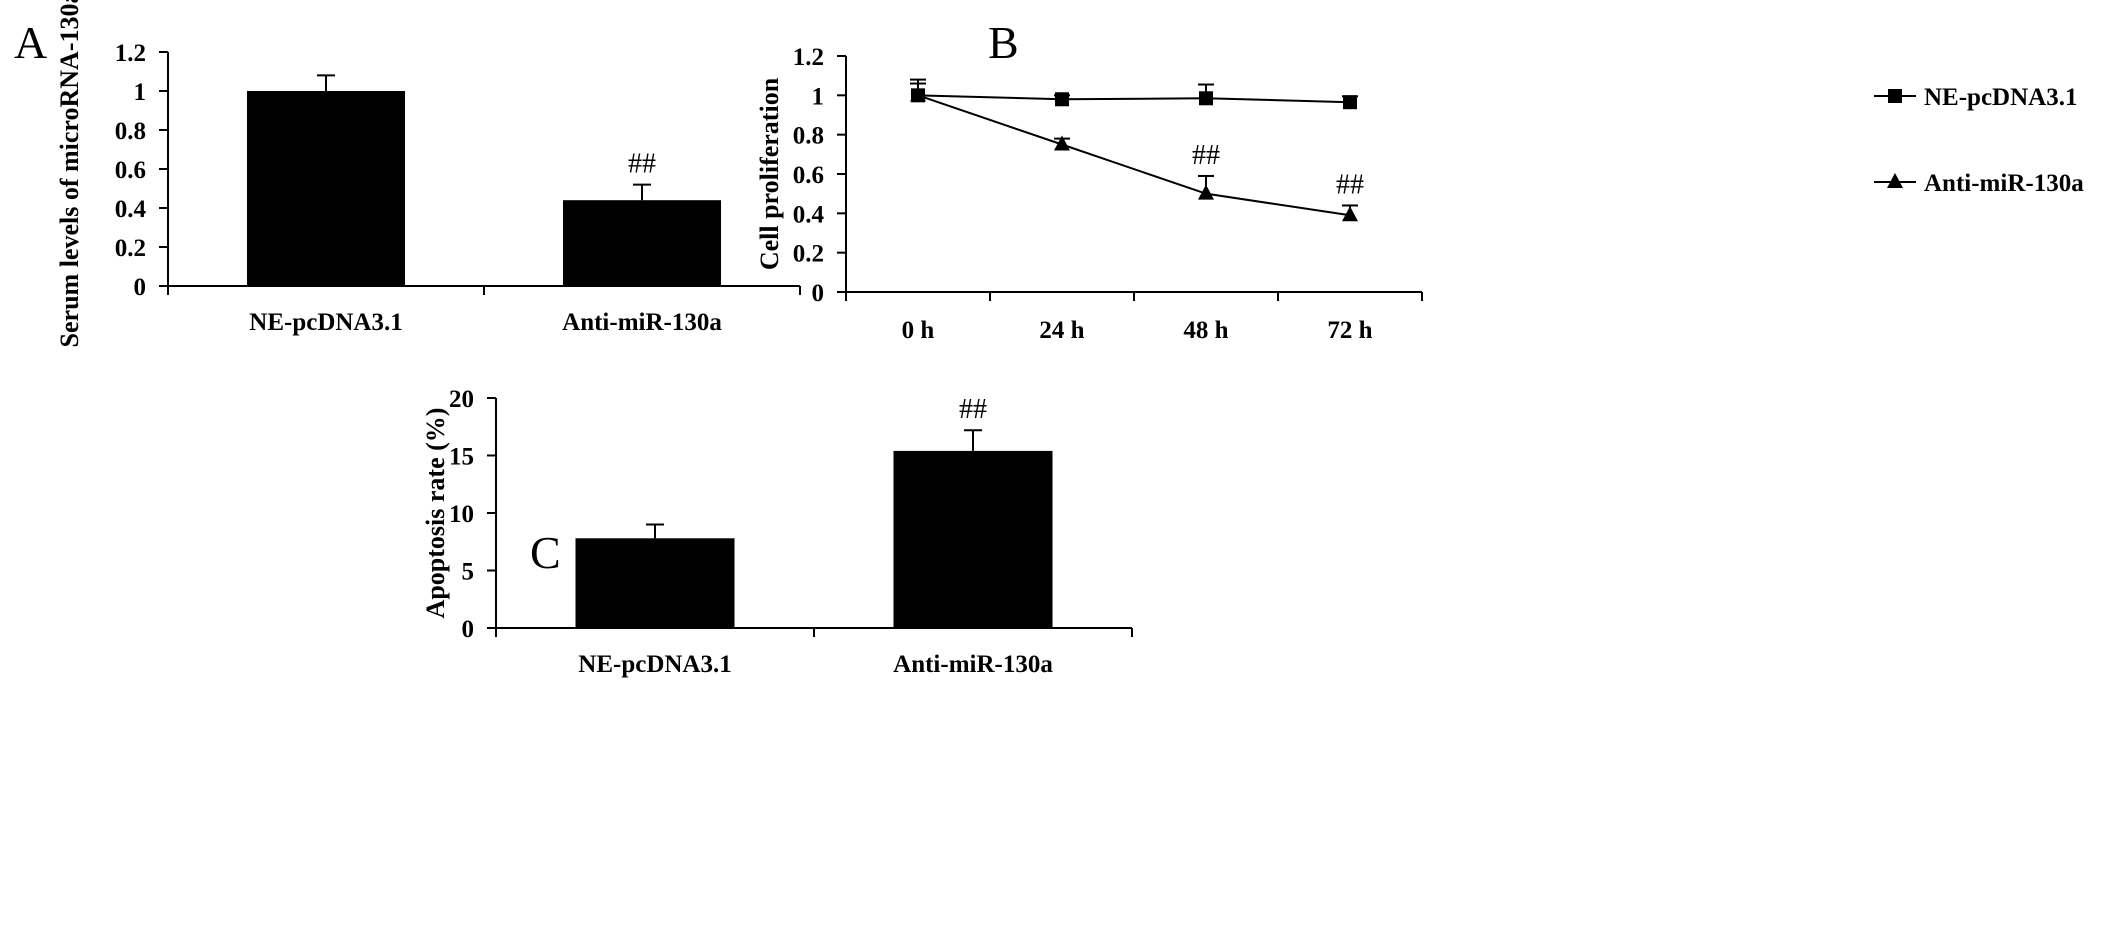  I want to click on y-axis-title: Cell proliferation, so click(769, 173).